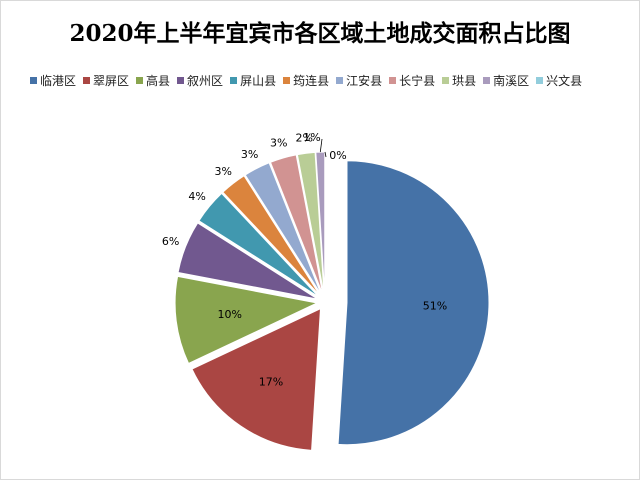 Image resolution: width=640 pixels, height=480 pixels. I want to click on legend-item: 长宁县, so click(412, 80).